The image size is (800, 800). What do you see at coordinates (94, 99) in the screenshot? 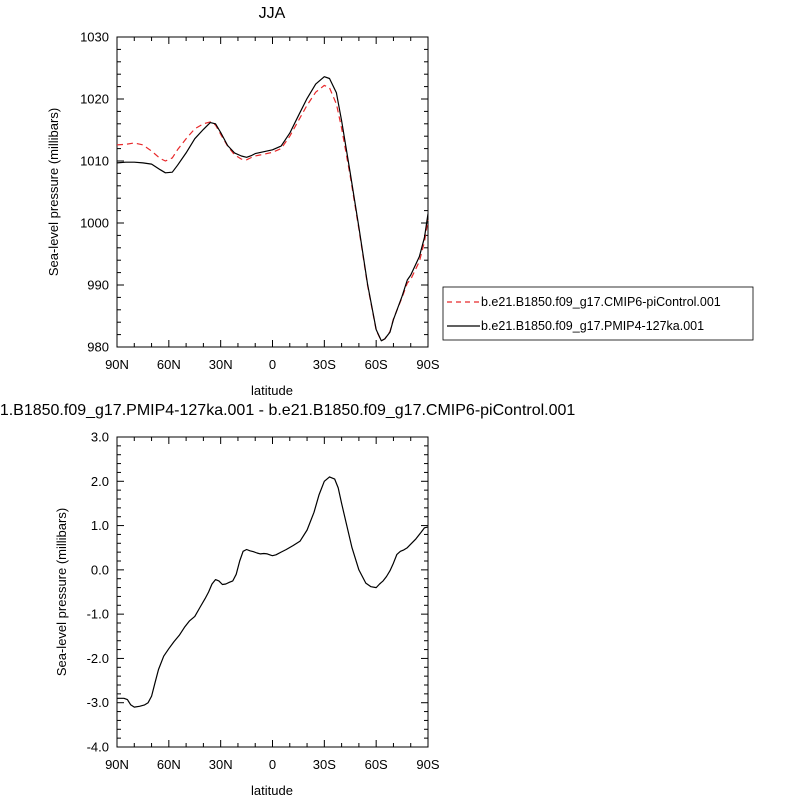
I see `y-tick-label: 1020` at bounding box center [94, 99].